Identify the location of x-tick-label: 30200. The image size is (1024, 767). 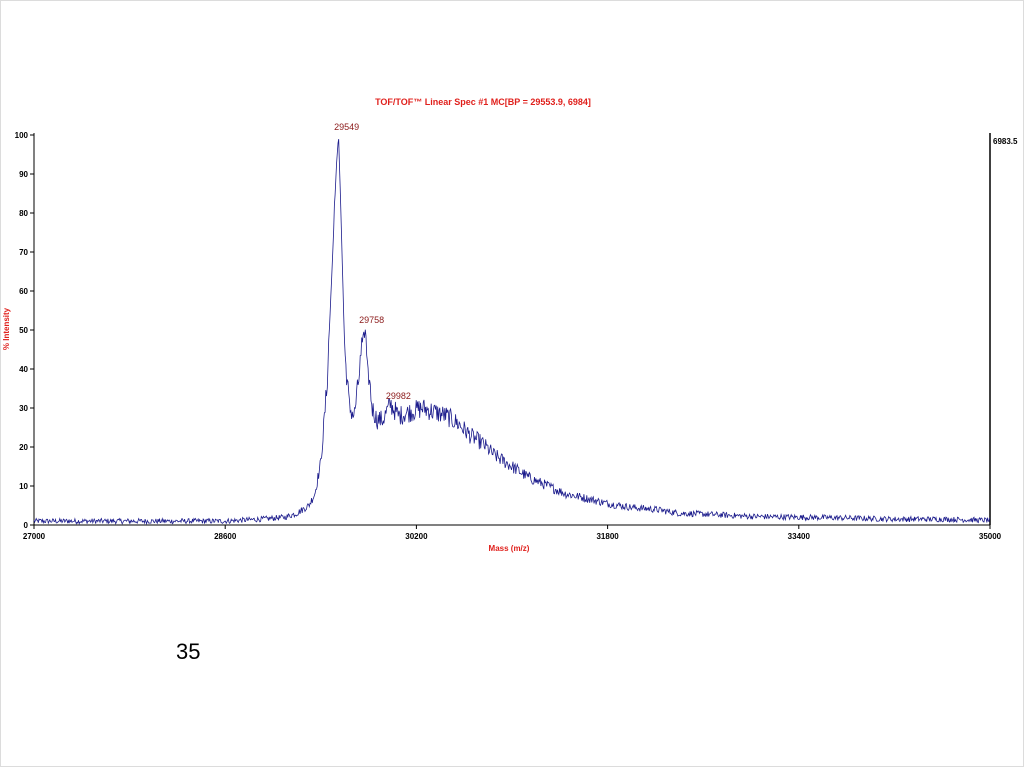
(416, 536).